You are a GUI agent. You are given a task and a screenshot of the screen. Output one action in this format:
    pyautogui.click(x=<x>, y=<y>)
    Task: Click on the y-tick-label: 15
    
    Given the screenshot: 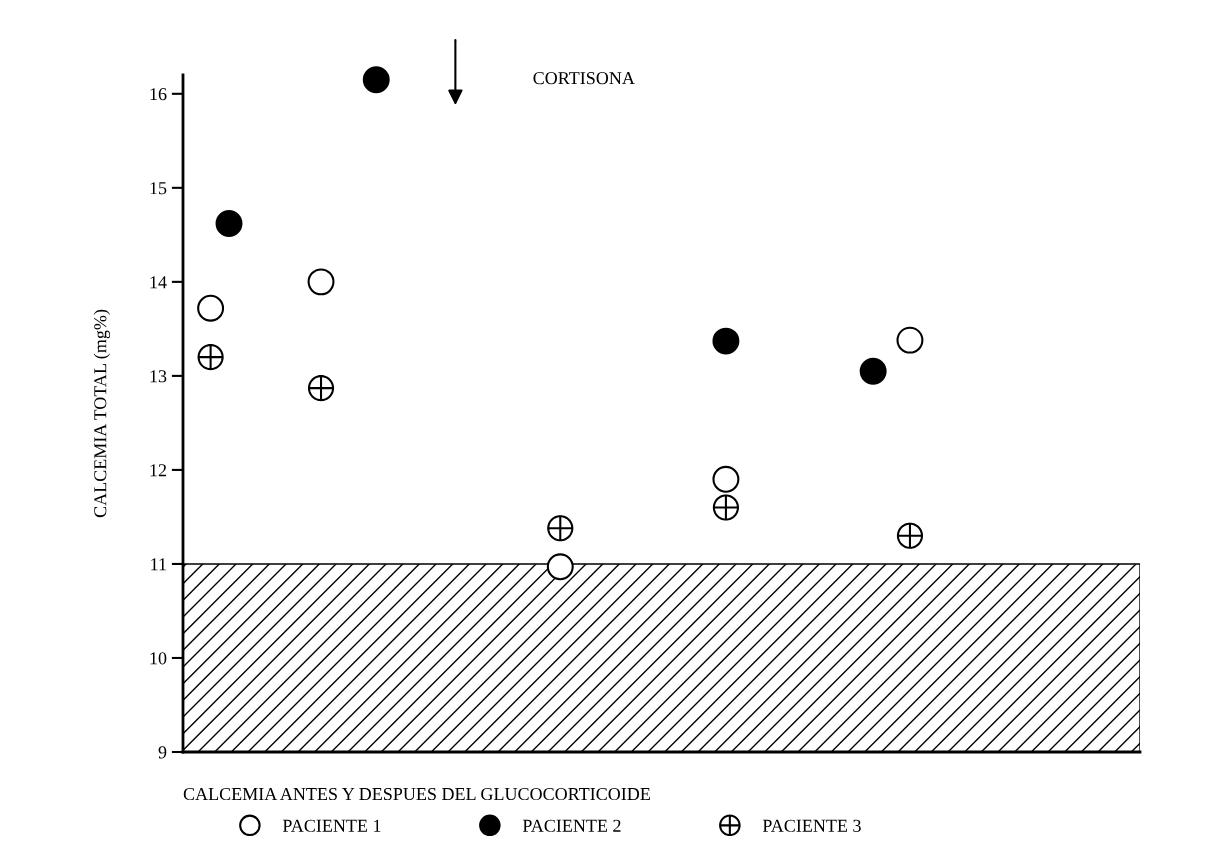 What is the action you would take?
    pyautogui.click(x=158, y=188)
    